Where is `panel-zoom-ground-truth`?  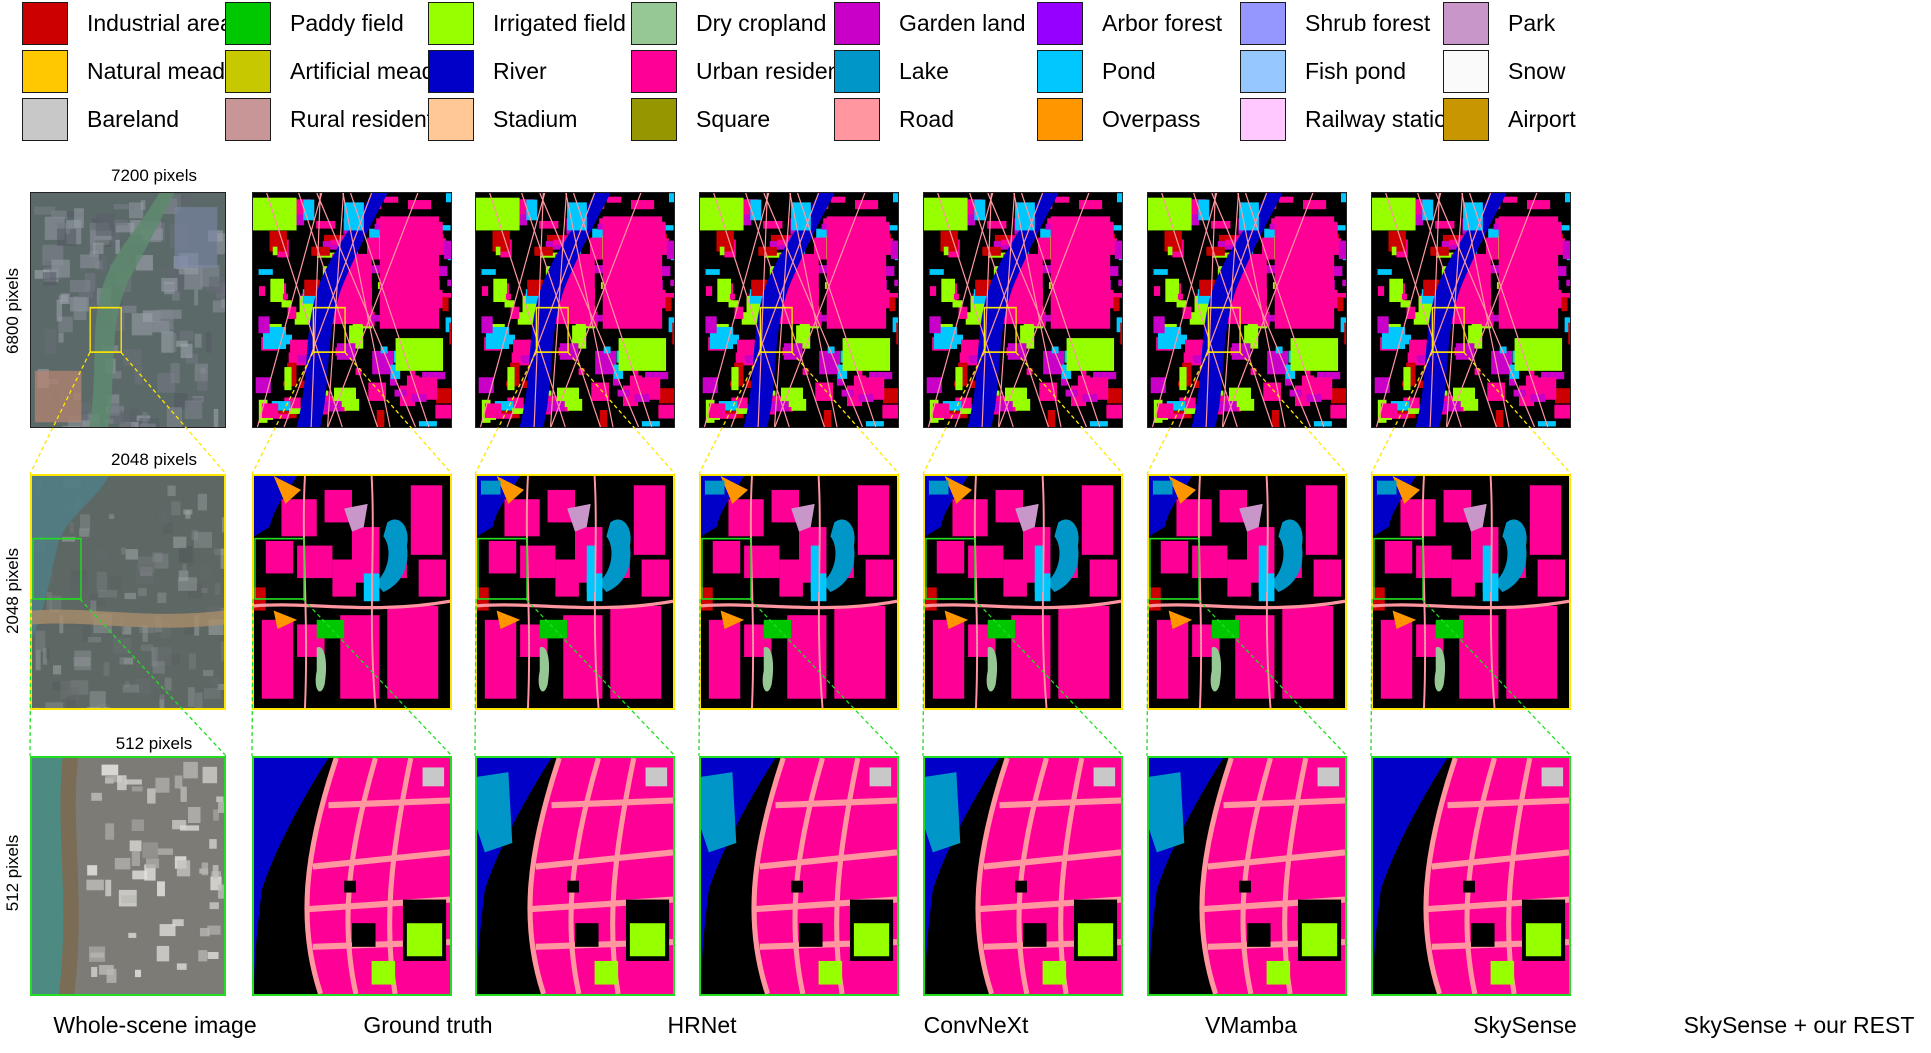
panel-zoom-ground-truth is located at coordinates (352, 876).